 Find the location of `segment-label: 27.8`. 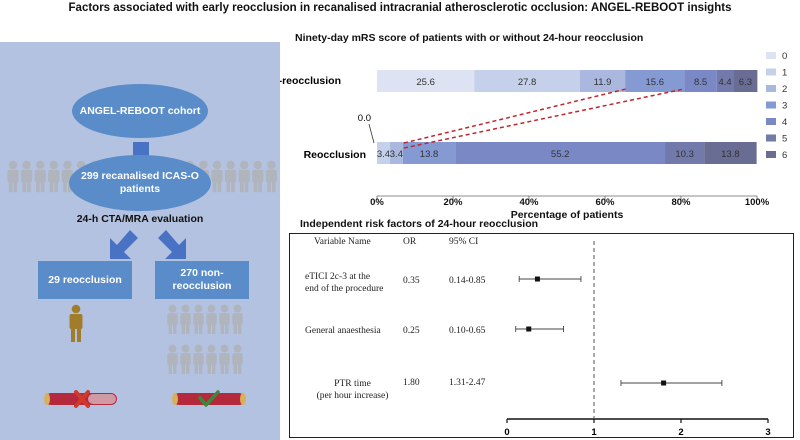

segment-label: 27.8 is located at coordinates (527, 82).